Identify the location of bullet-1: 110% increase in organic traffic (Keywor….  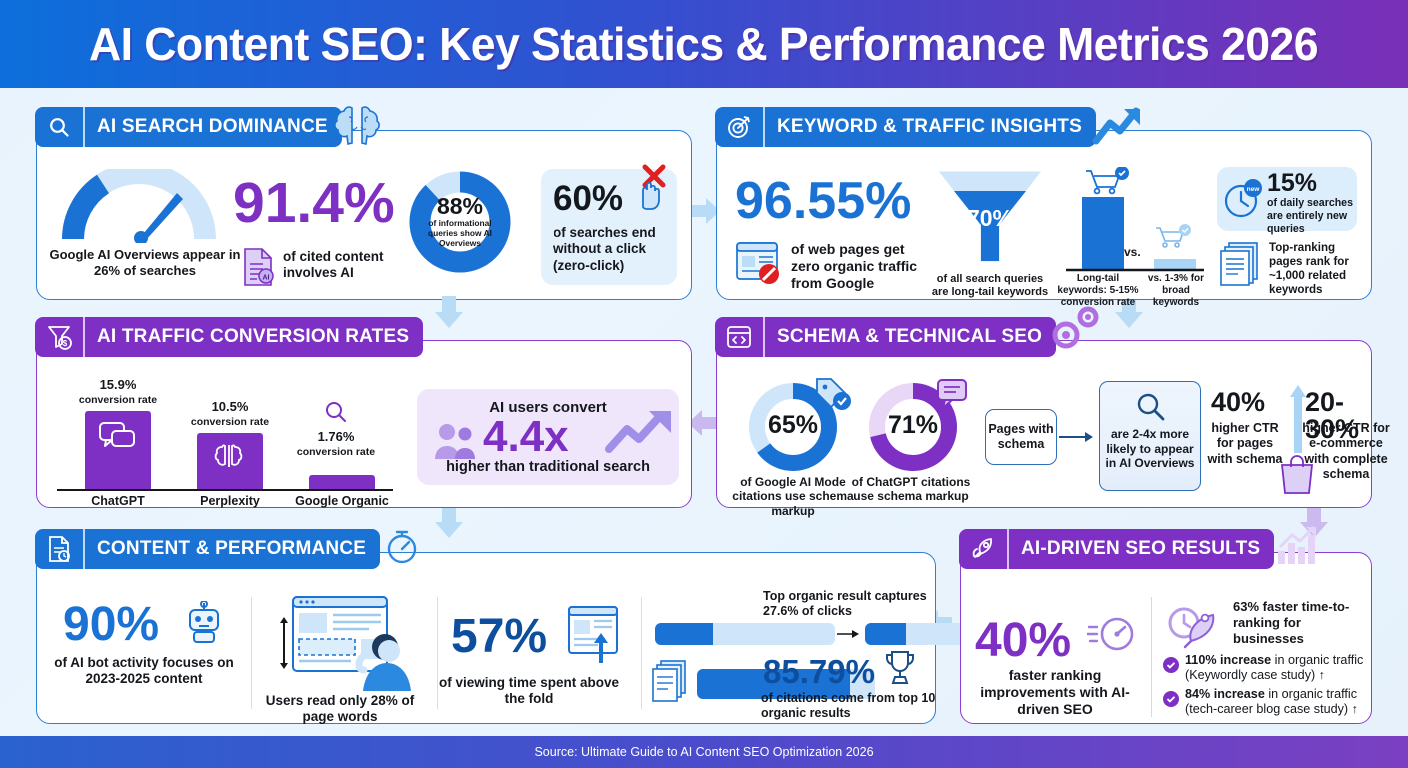
(1275, 668).